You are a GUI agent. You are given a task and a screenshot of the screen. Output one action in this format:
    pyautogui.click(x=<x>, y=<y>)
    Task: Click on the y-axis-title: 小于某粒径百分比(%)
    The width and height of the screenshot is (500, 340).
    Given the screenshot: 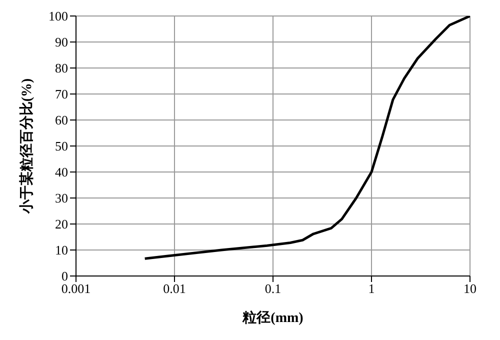 What is the action you would take?
    pyautogui.click(x=26, y=146)
    